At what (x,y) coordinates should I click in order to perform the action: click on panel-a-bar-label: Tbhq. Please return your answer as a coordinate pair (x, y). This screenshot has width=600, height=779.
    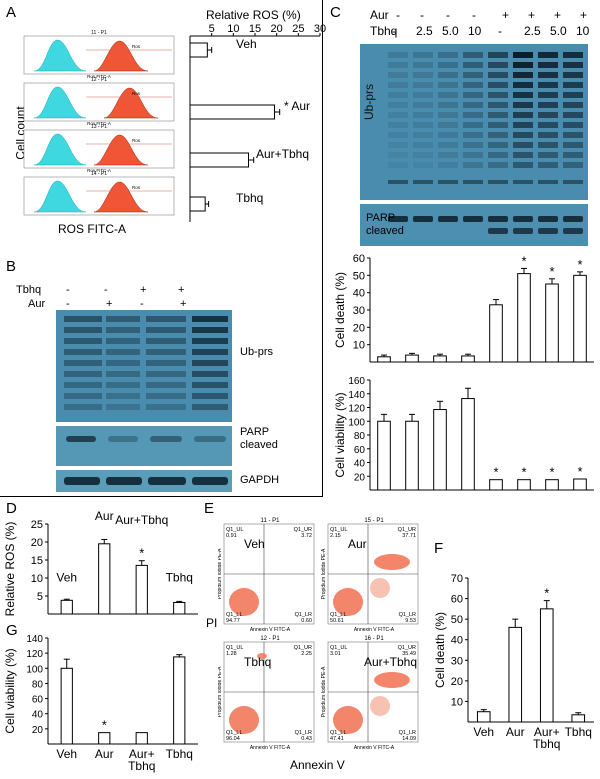
    Looking at the image, I should click on (250, 198).